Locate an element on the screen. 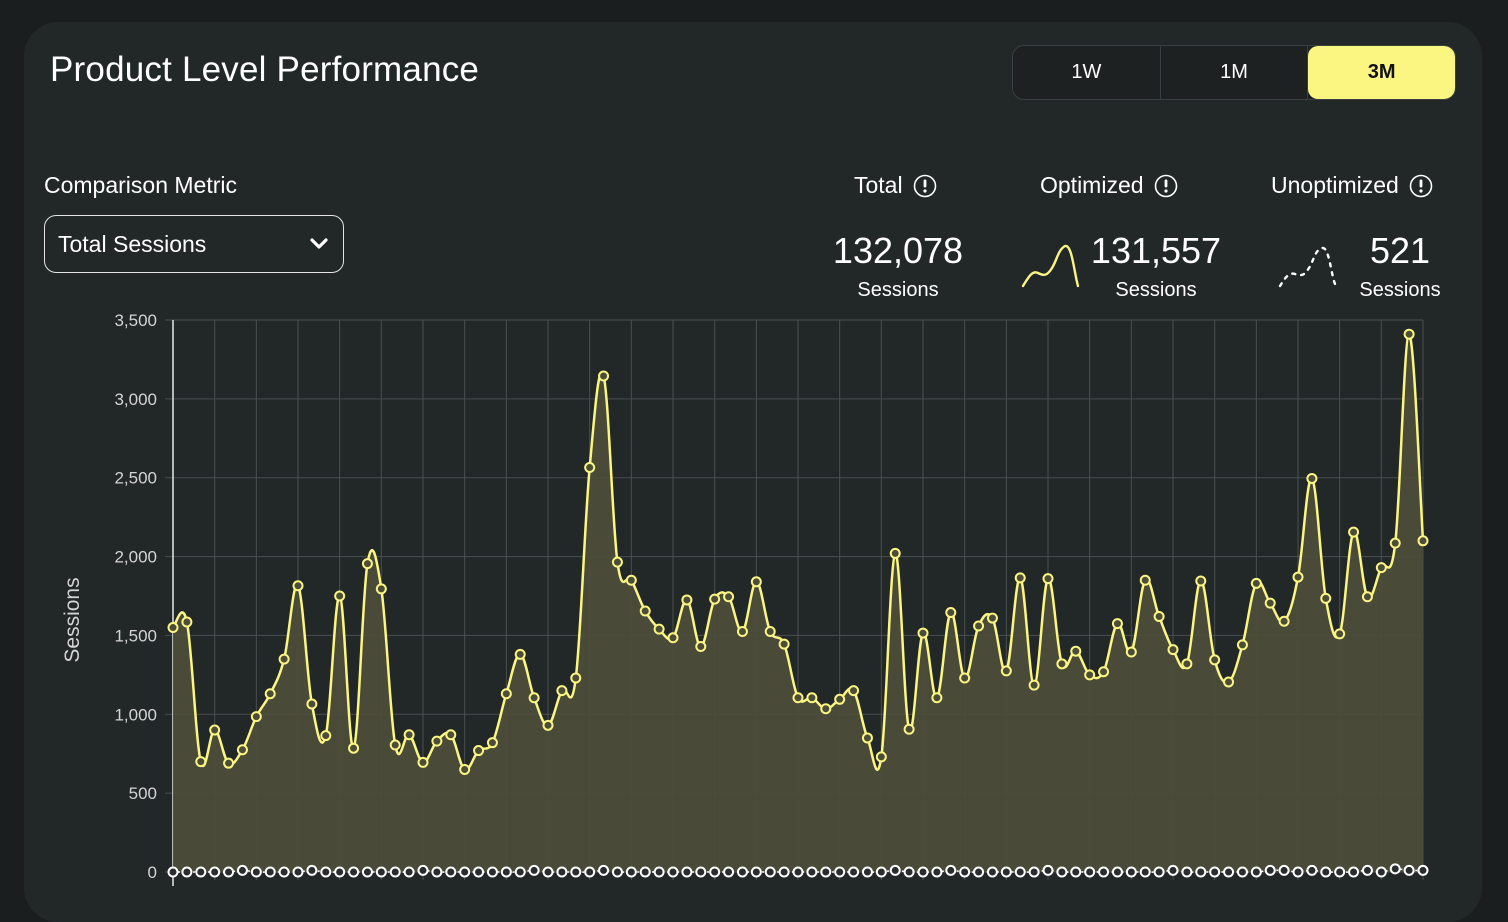 This screenshot has width=1508, height=922. range-3m-button: 3M is located at coordinates (1381, 72).